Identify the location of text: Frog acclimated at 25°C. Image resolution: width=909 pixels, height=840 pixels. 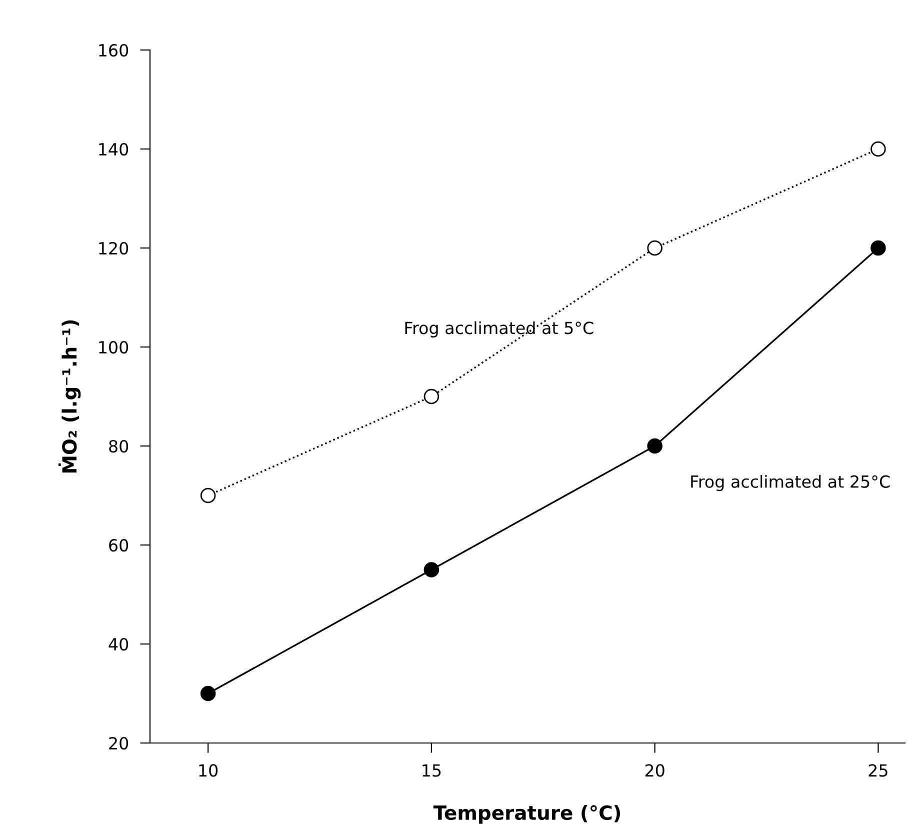
(790, 483).